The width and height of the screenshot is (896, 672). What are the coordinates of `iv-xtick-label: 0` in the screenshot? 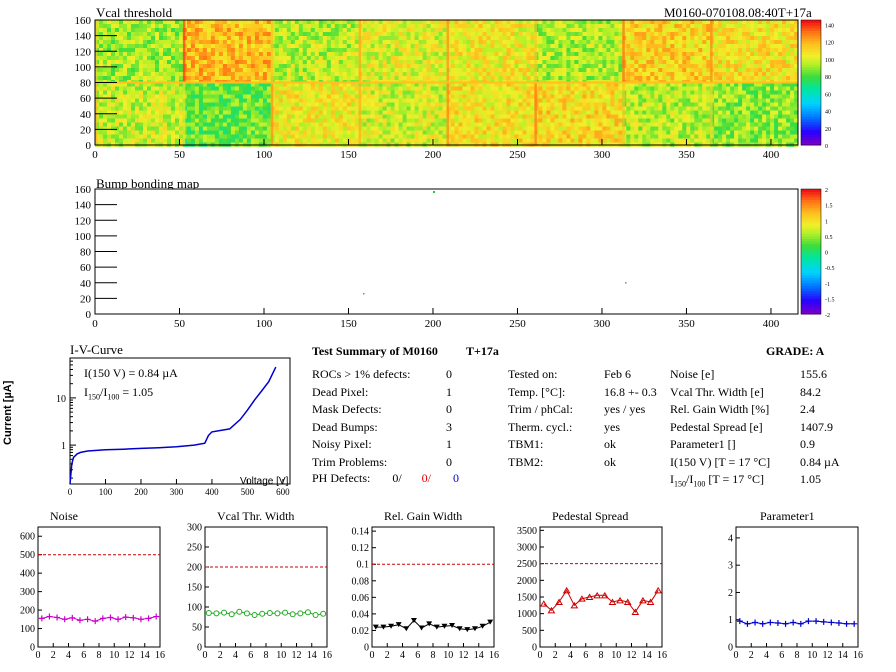 It's located at (70, 492).